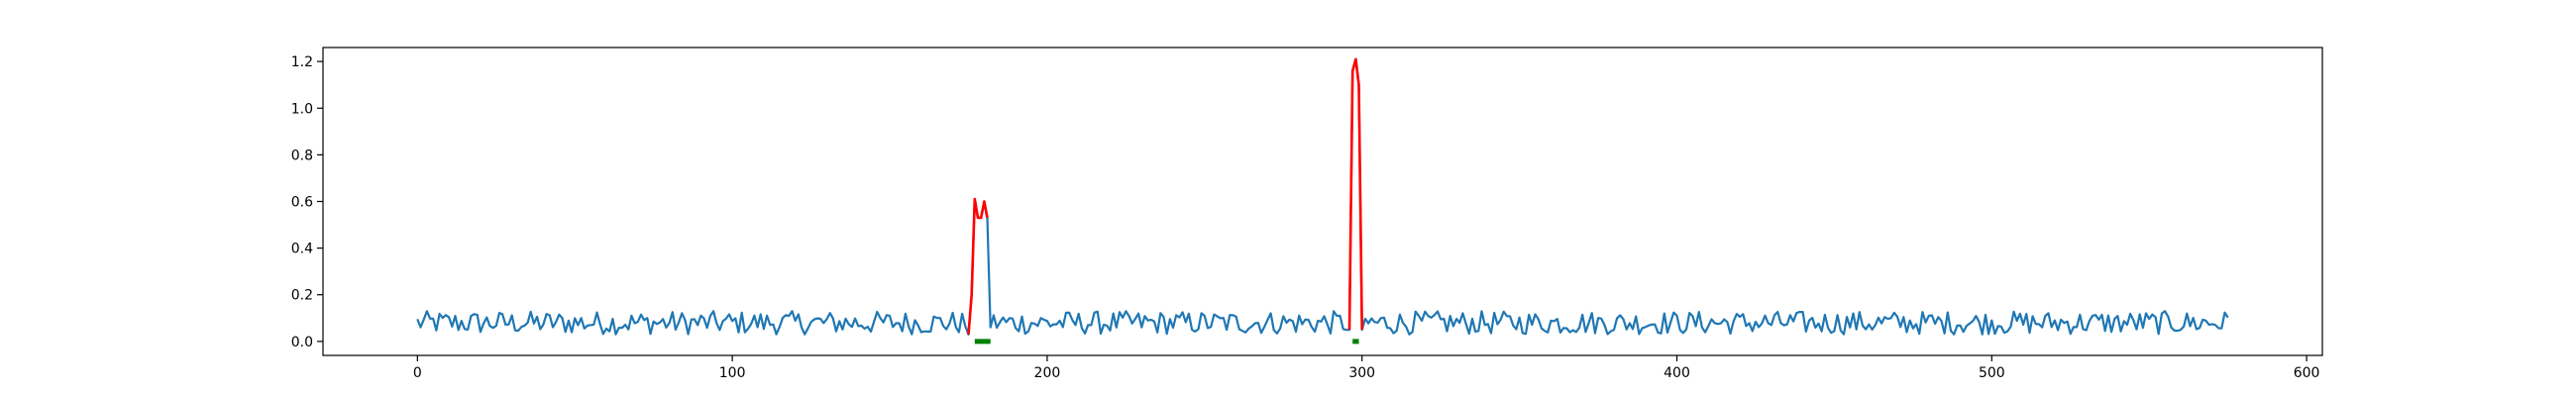 Image resolution: width=2576 pixels, height=396 pixels. Describe the element at coordinates (1361, 373) in the screenshot. I see `x-tick-label-300: 300` at that location.